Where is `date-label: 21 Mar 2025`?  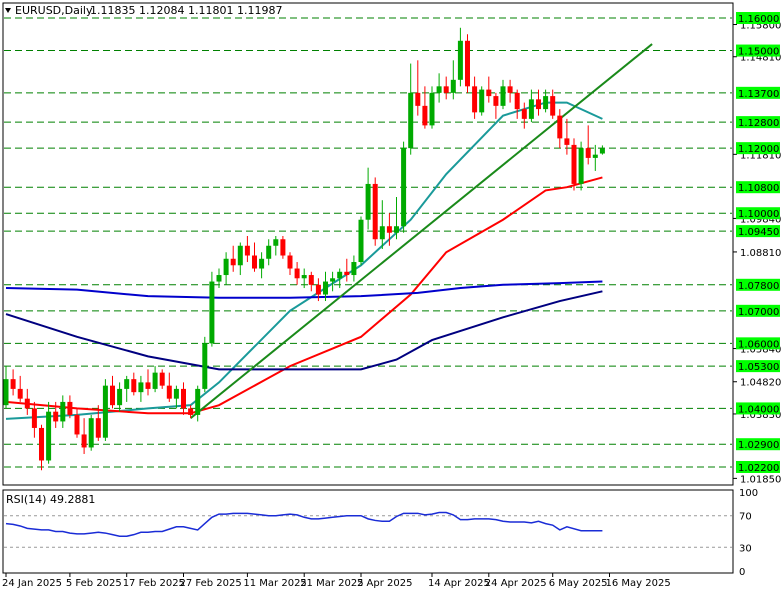 date-label: 21 Mar 2025 is located at coordinates (331, 583).